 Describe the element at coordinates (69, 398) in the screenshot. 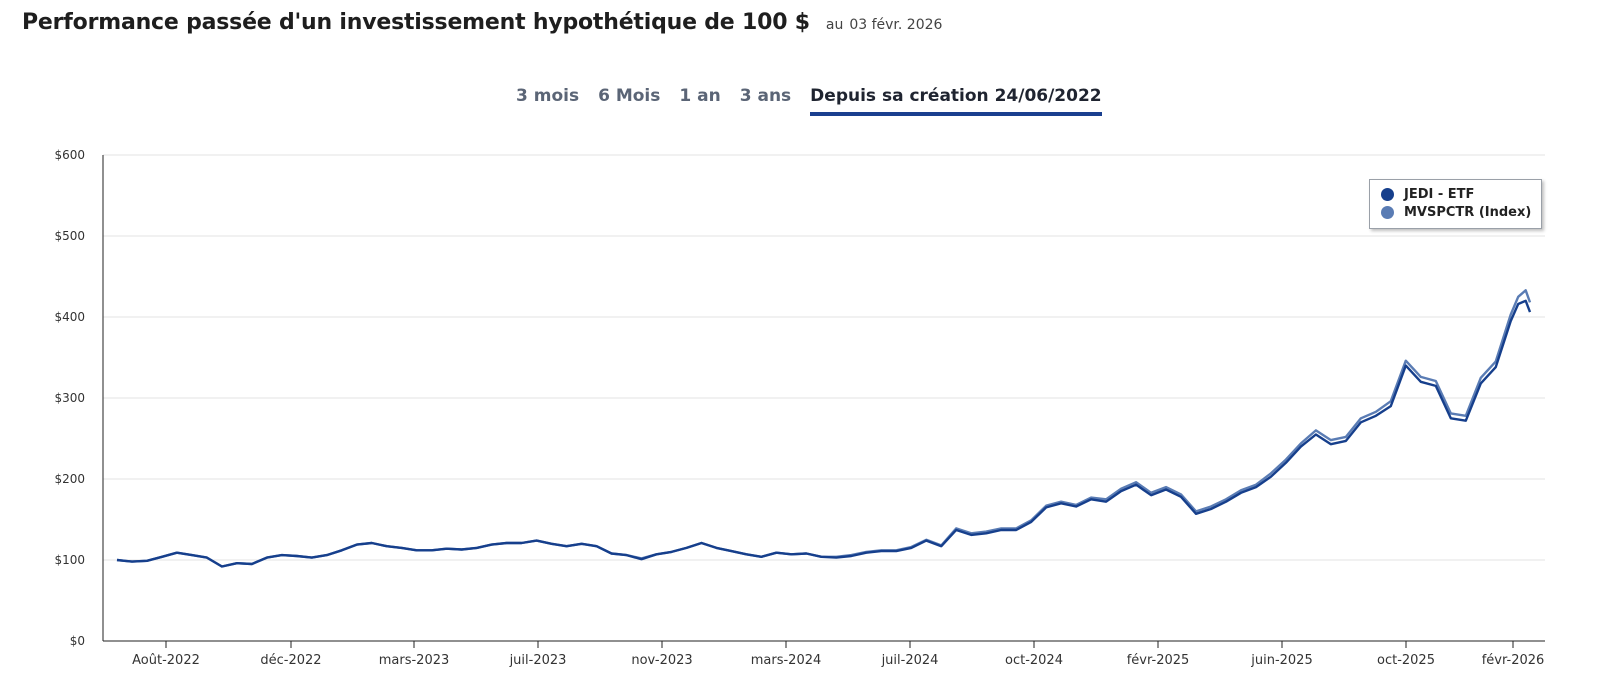

I see `y-tick-label: $300` at that location.